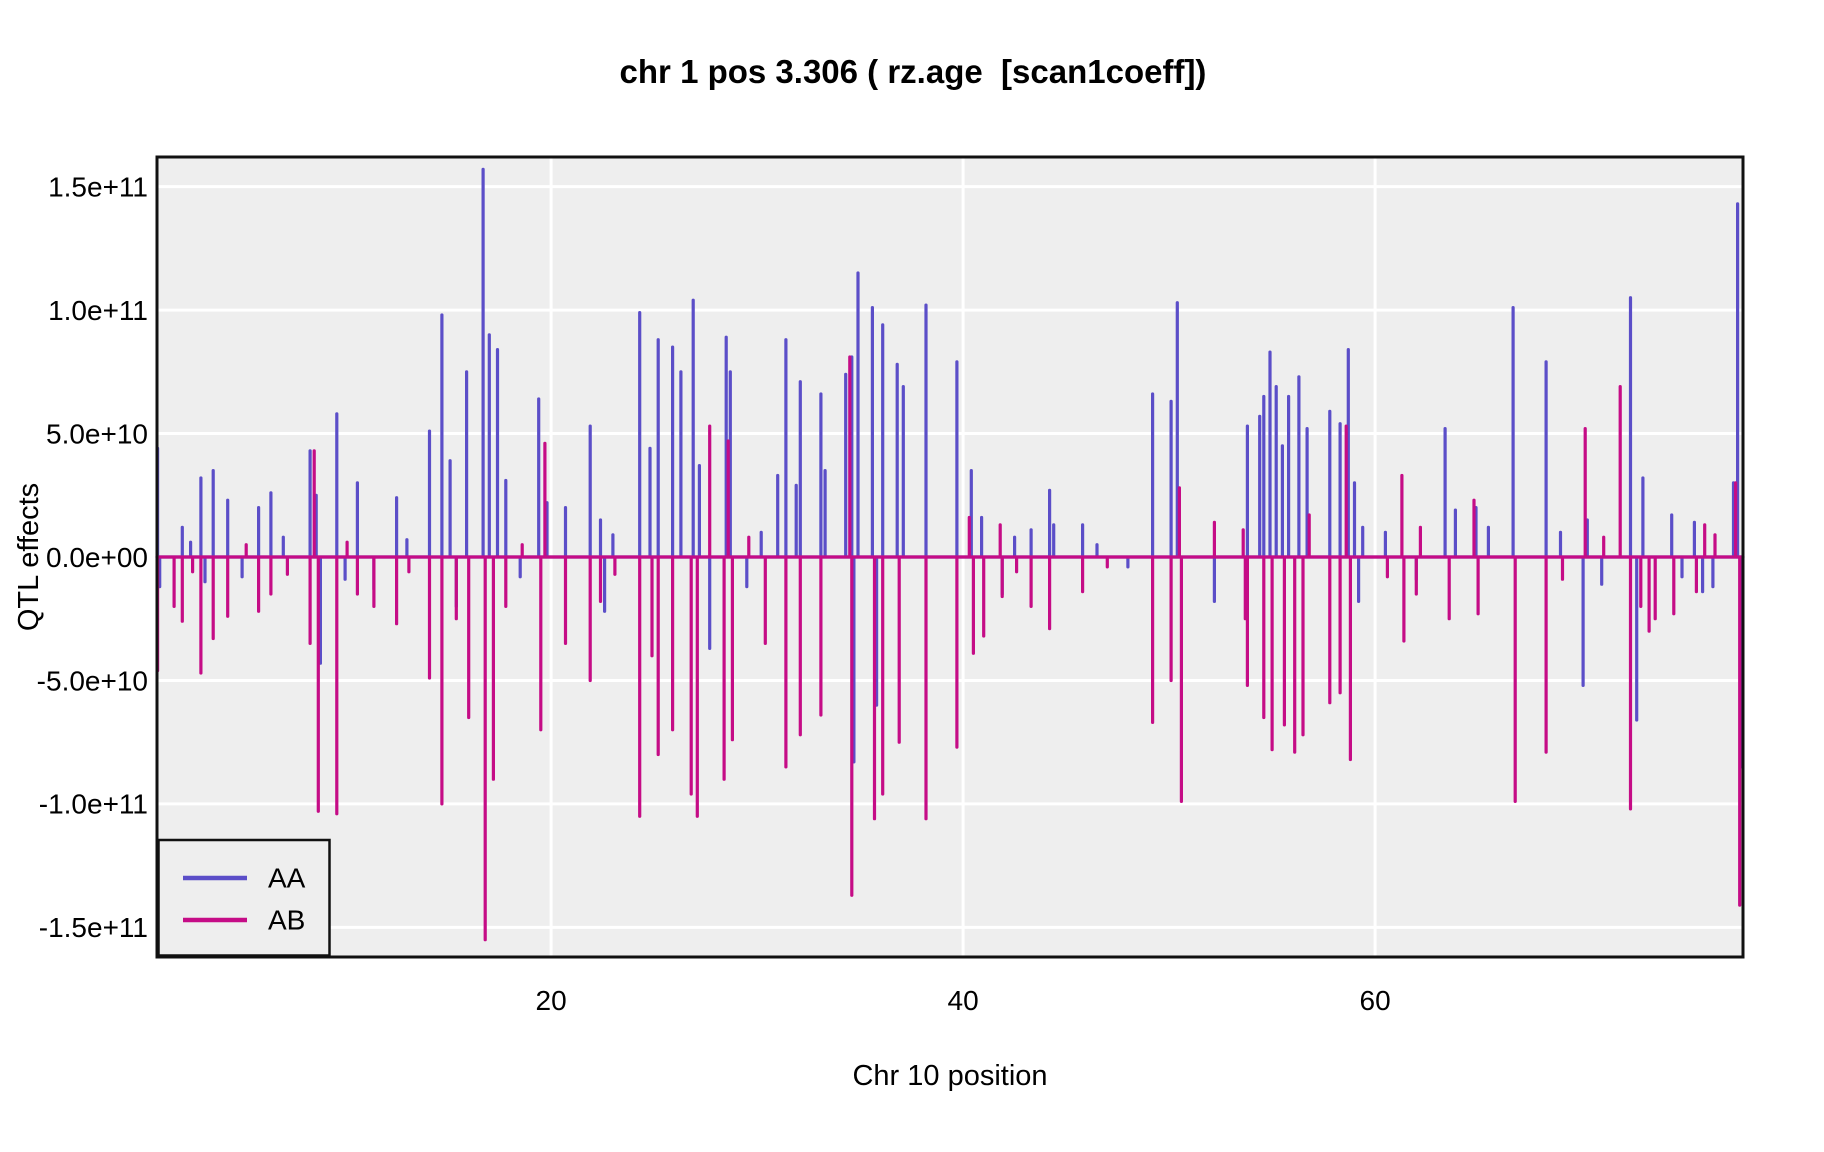  I want to click on y-tick-label: 1.5e+11, so click(98, 186).